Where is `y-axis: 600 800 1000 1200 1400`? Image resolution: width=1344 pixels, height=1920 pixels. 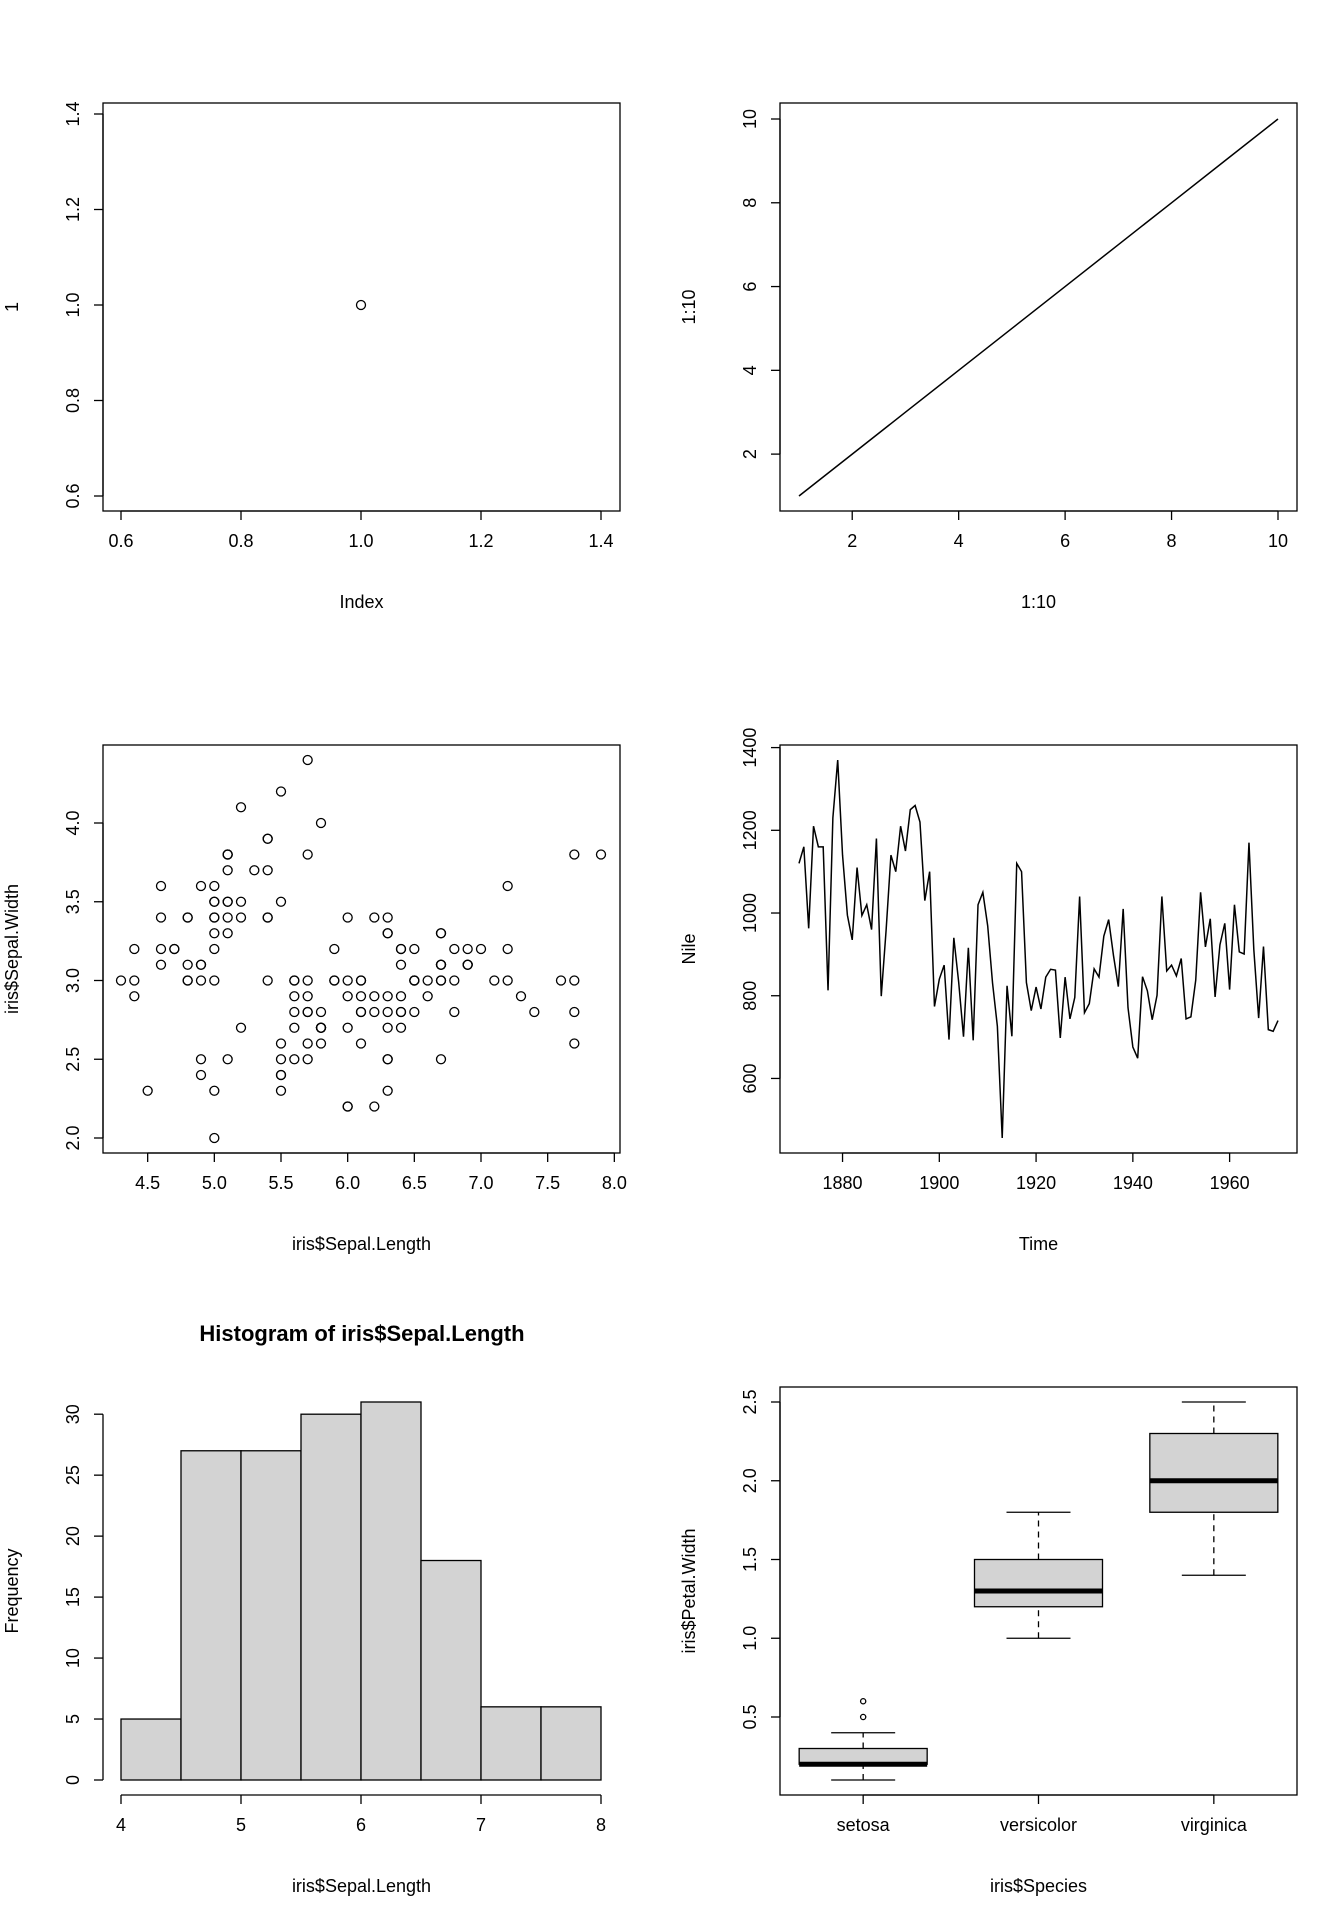 y-axis: 600 800 1000 1200 1400 is located at coordinates (760, 910).